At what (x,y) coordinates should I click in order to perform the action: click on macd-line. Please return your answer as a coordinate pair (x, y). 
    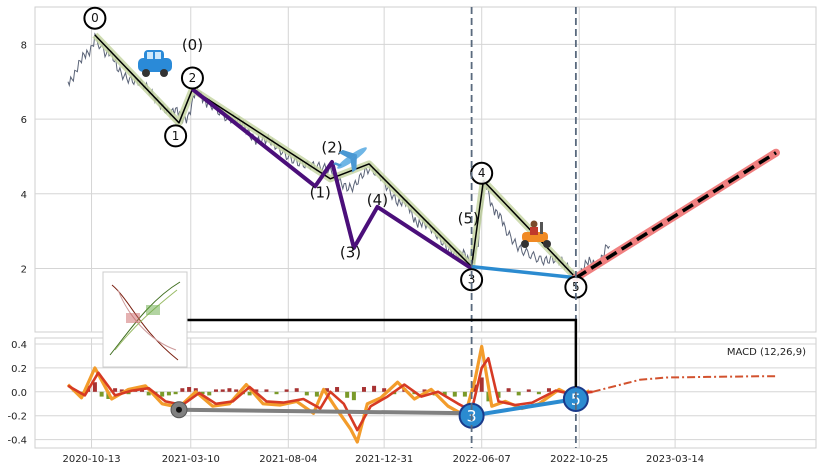
    Looking at the image, I should click on (328, 394).